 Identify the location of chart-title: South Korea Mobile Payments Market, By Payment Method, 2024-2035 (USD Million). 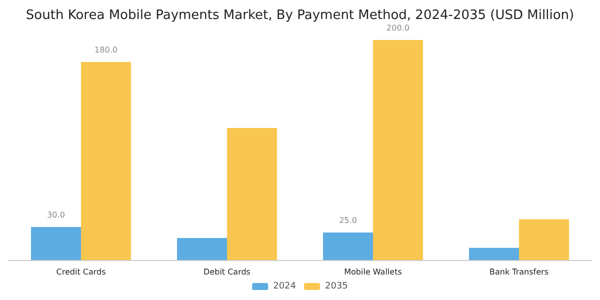
(300, 15).